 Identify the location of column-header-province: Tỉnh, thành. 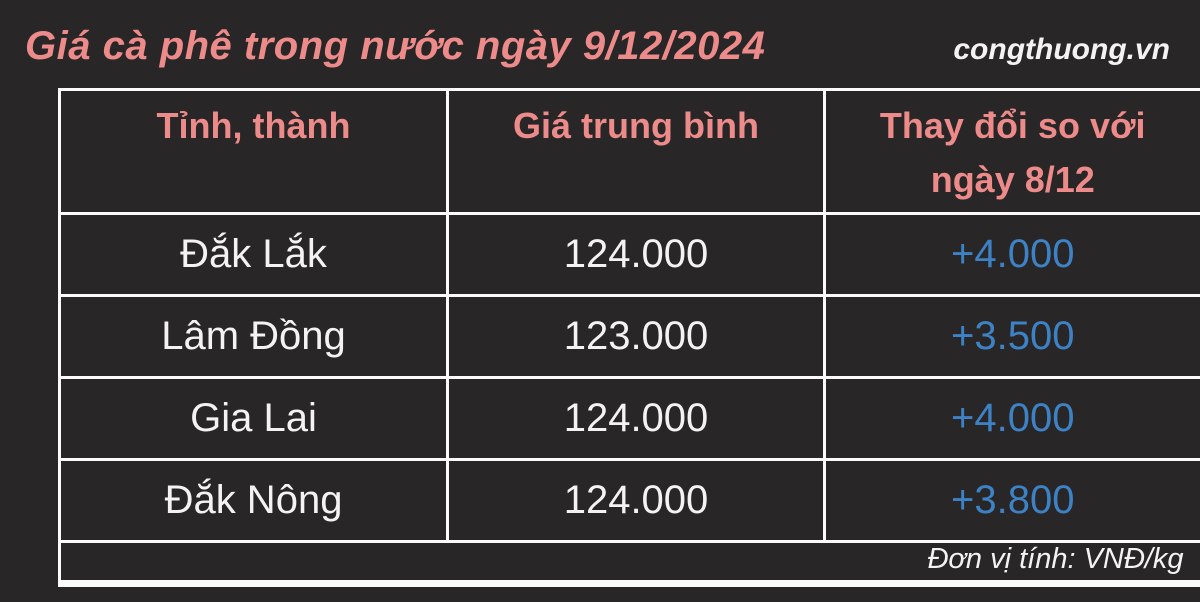
(253, 151).